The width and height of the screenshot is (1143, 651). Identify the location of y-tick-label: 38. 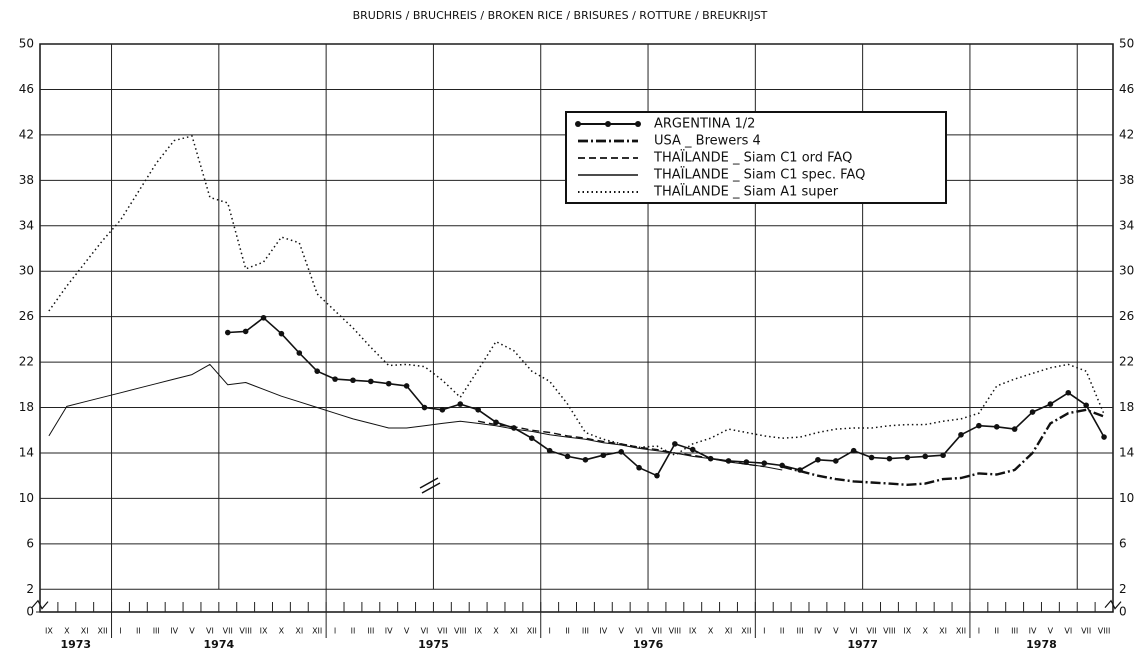
(26, 180).